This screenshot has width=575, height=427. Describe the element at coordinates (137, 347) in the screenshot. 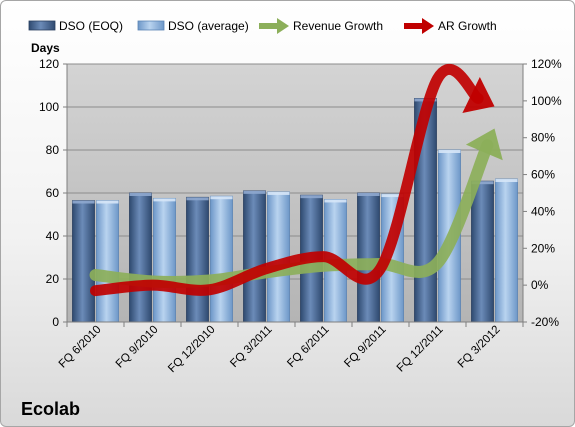

I see `x-tick-label: FQ 9/2010` at that location.